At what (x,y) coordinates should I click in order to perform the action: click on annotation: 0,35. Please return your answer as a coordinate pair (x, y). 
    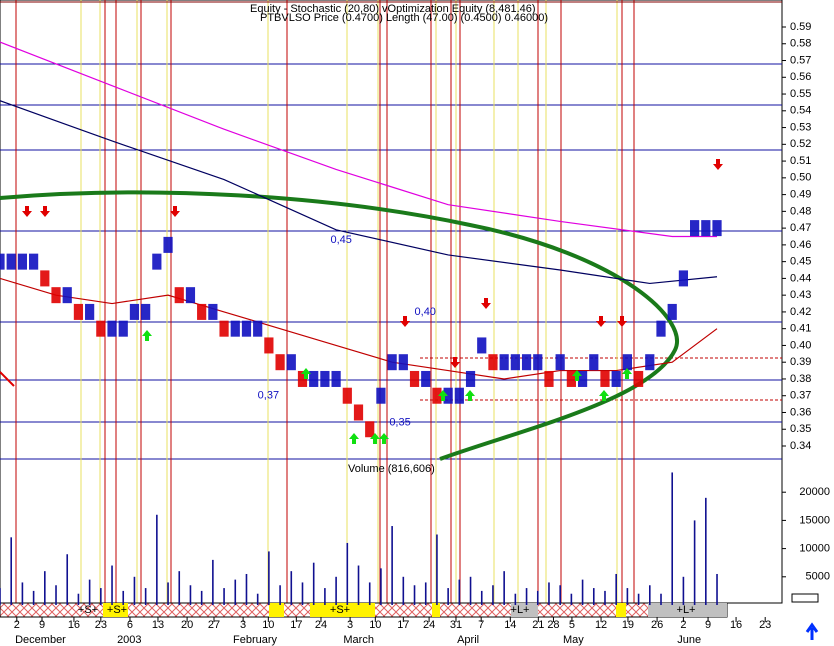
    Looking at the image, I should click on (399, 422).